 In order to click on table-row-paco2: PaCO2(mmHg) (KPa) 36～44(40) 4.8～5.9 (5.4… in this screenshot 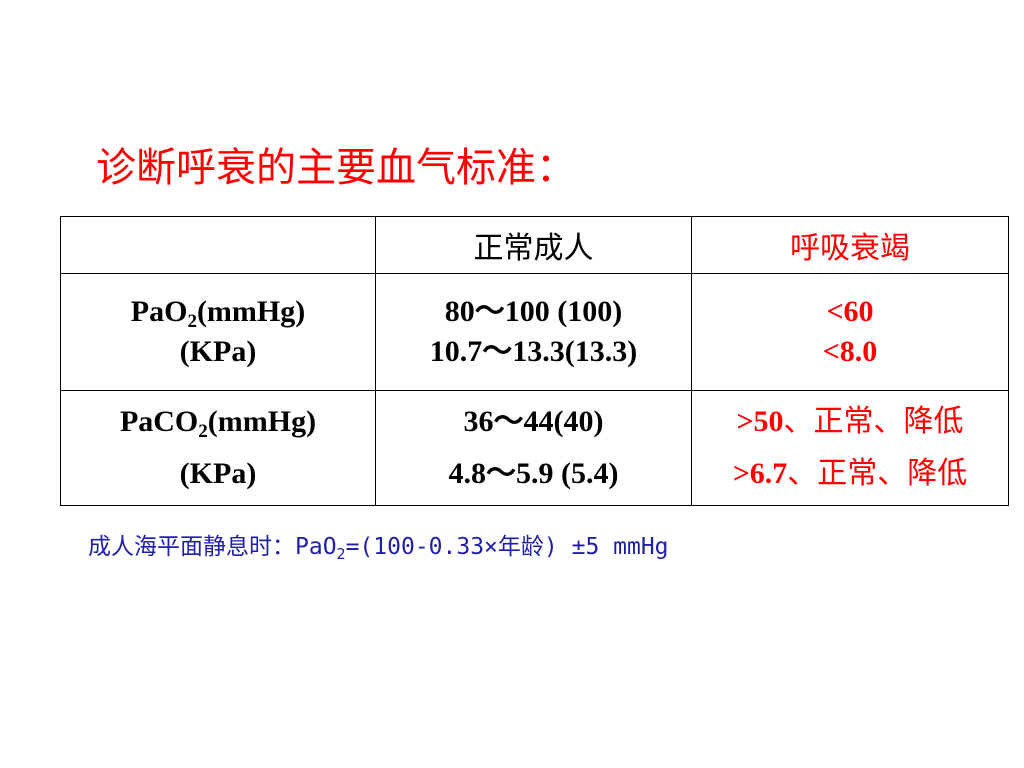, I will do `click(534, 448)`.